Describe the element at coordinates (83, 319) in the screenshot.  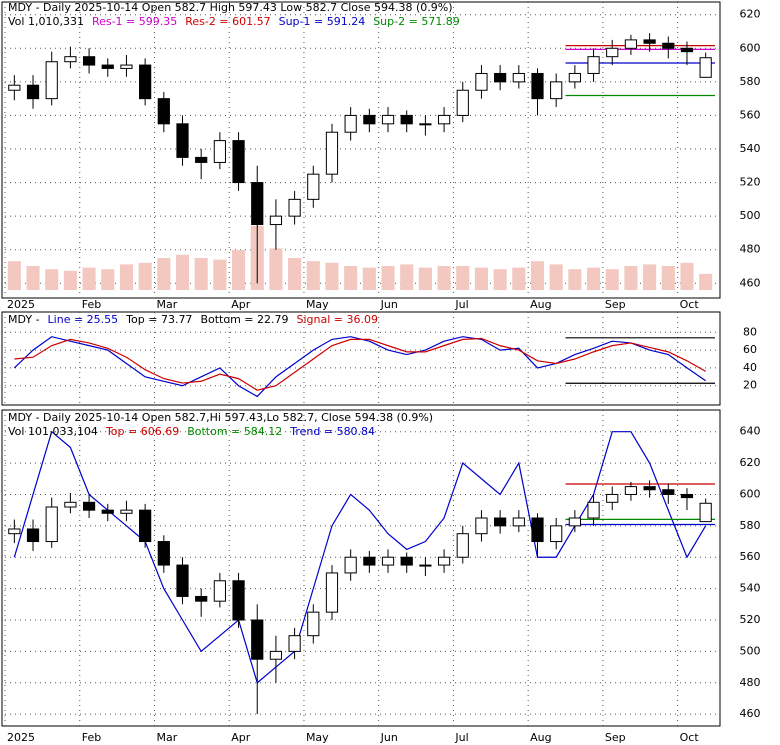
I see `legend-entry: Line = 25.55` at that location.